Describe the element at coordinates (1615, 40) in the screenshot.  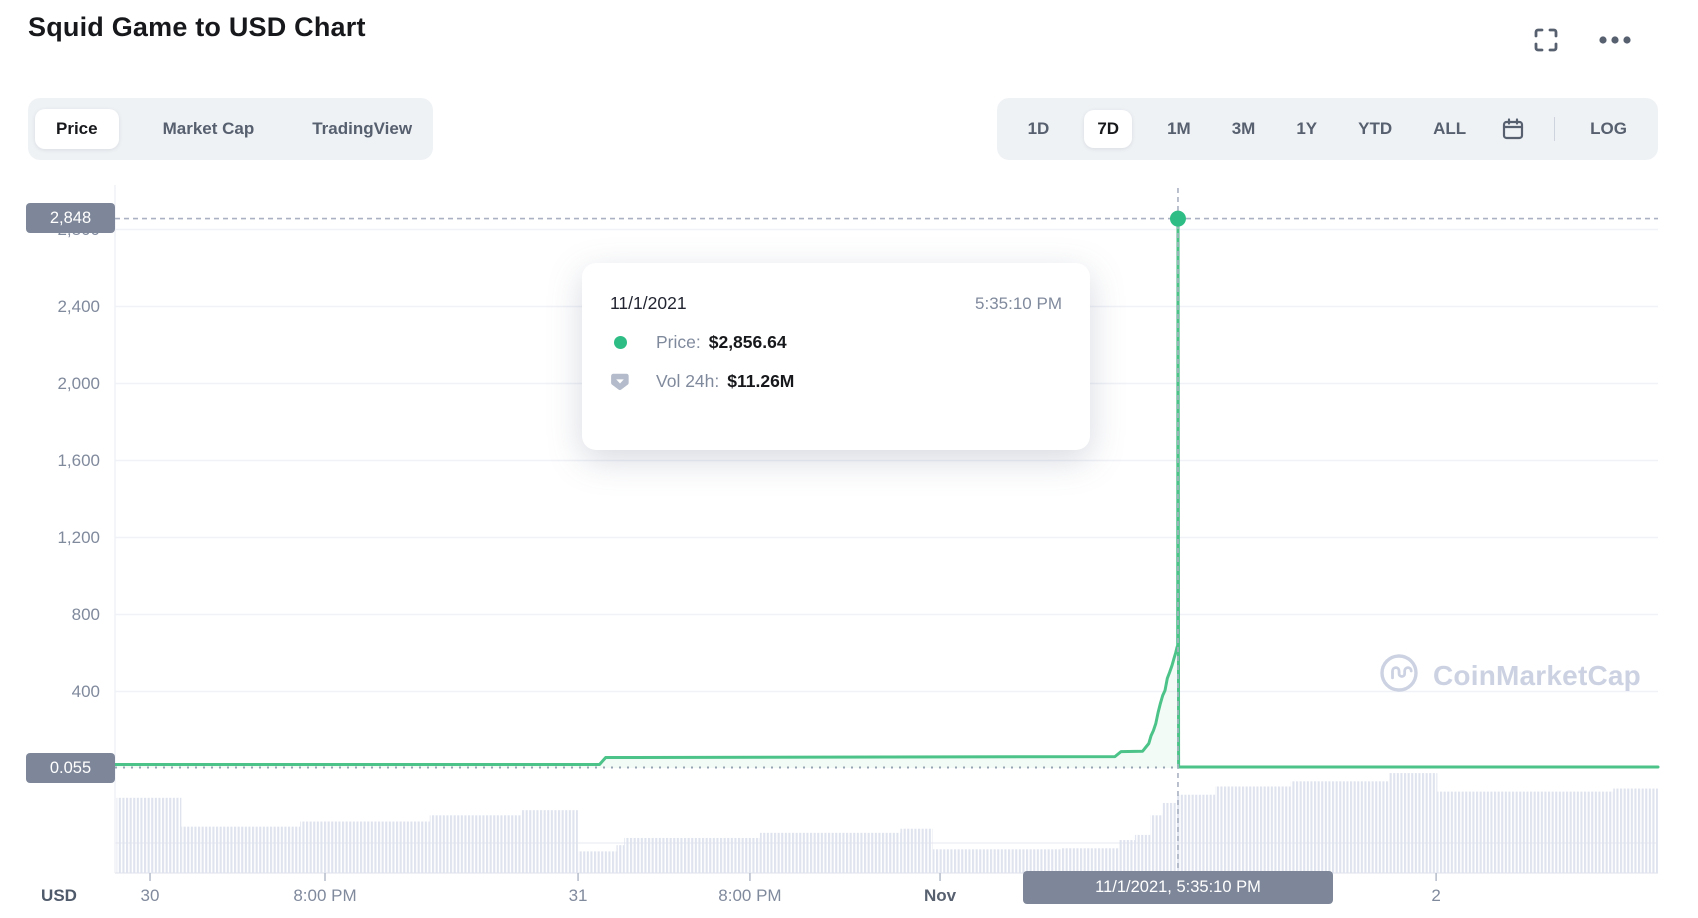
I see `more-options-icon` at that location.